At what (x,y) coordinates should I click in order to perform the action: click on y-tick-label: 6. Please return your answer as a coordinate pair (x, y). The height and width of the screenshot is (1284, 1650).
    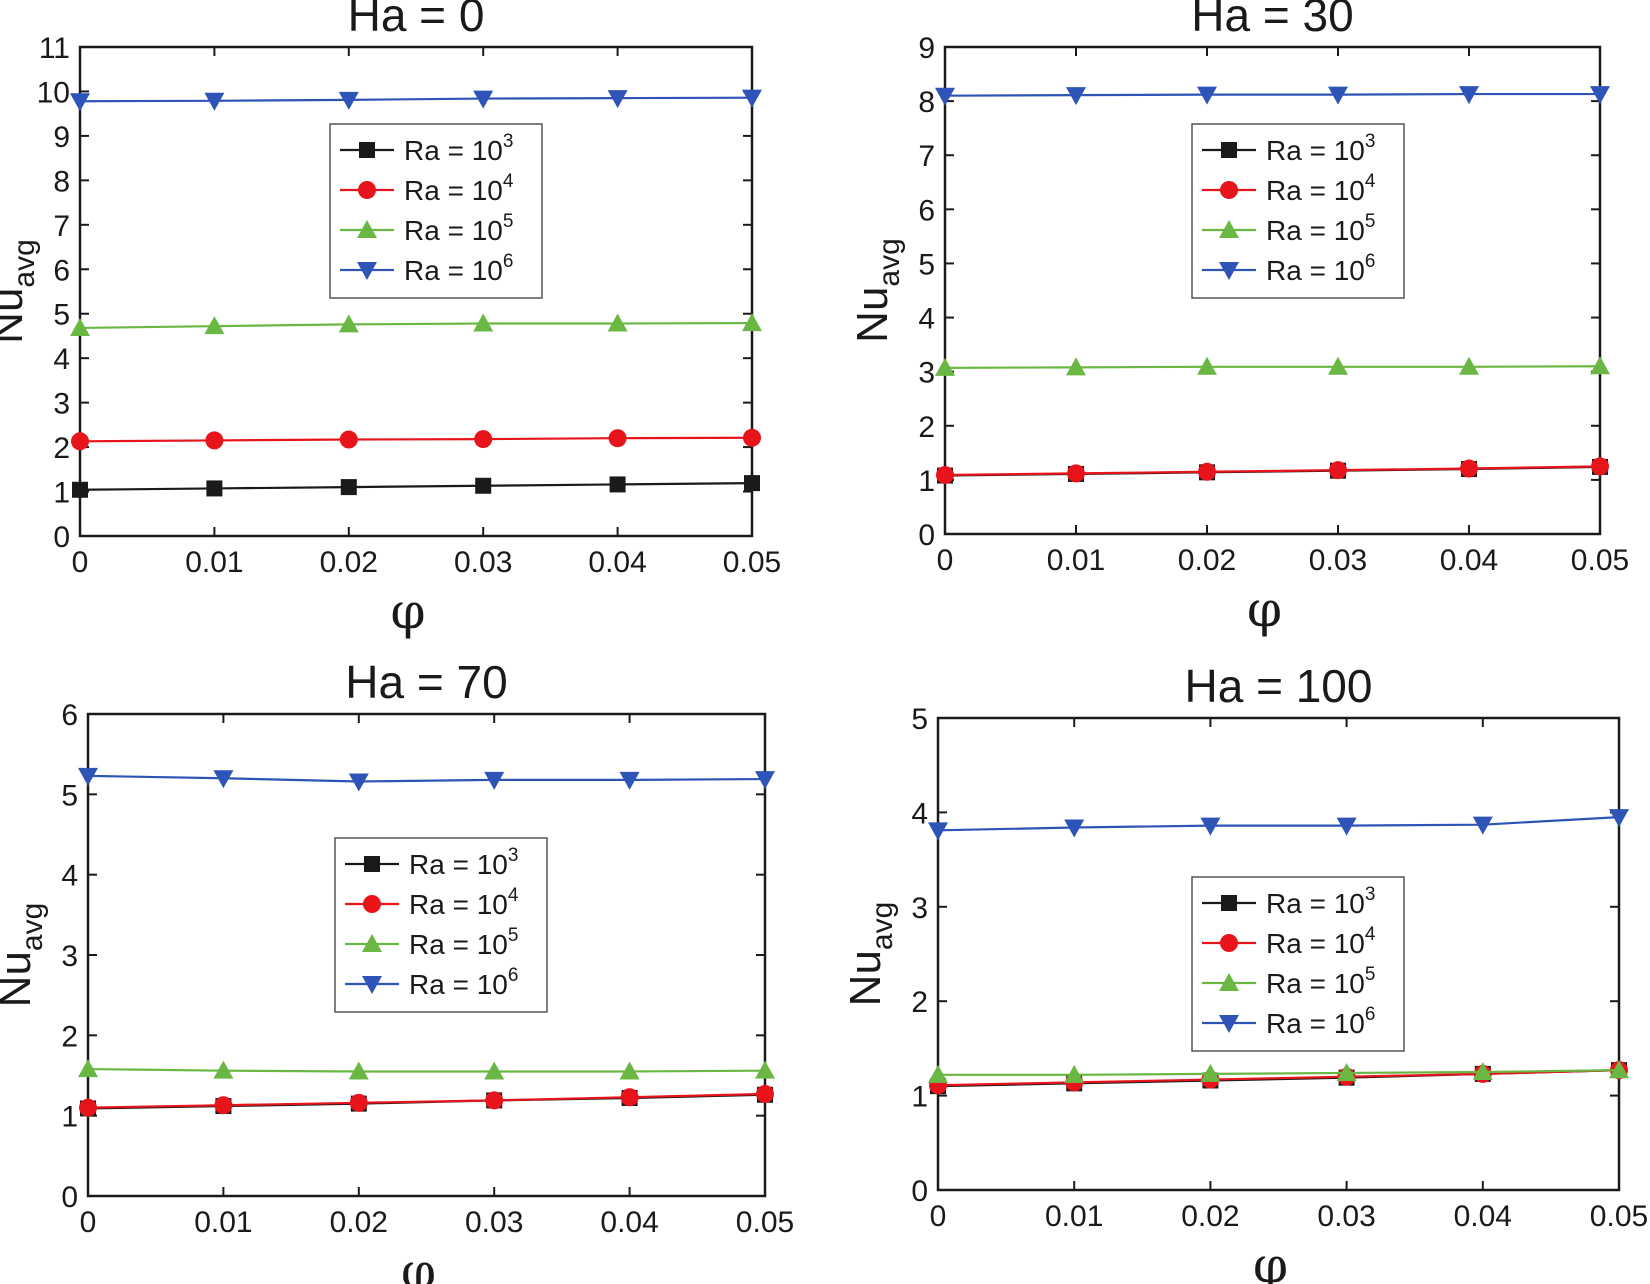
    Looking at the image, I should click on (926, 210).